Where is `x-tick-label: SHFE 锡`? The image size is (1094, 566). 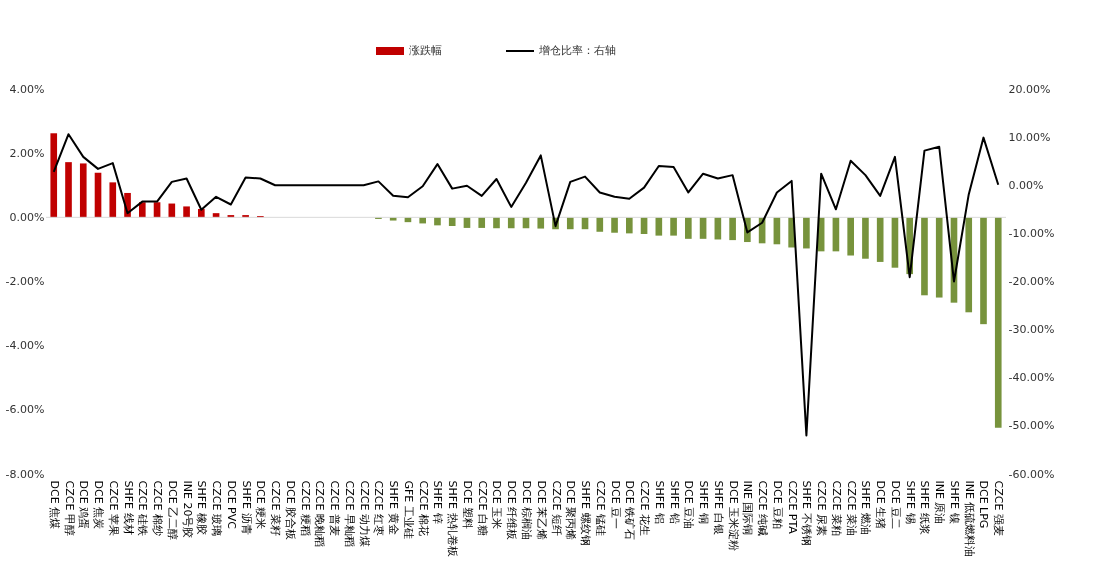
x-tick-label: SHFE 锡 is located at coordinates (910, 502).